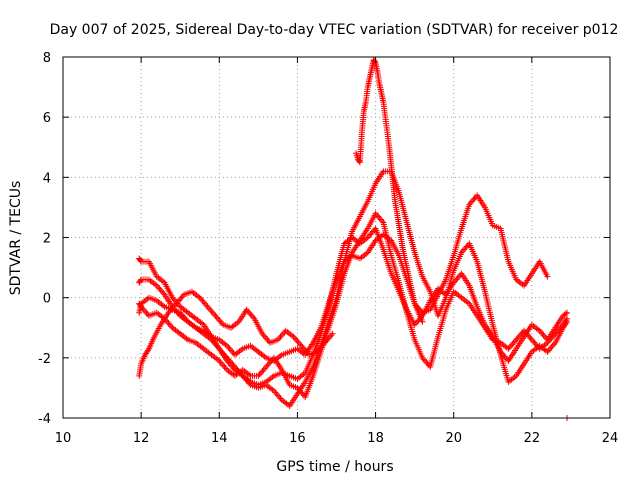 The width and height of the screenshot is (640, 480). Describe the element at coordinates (47, 118) in the screenshot. I see `y-tick-label: 6` at that location.